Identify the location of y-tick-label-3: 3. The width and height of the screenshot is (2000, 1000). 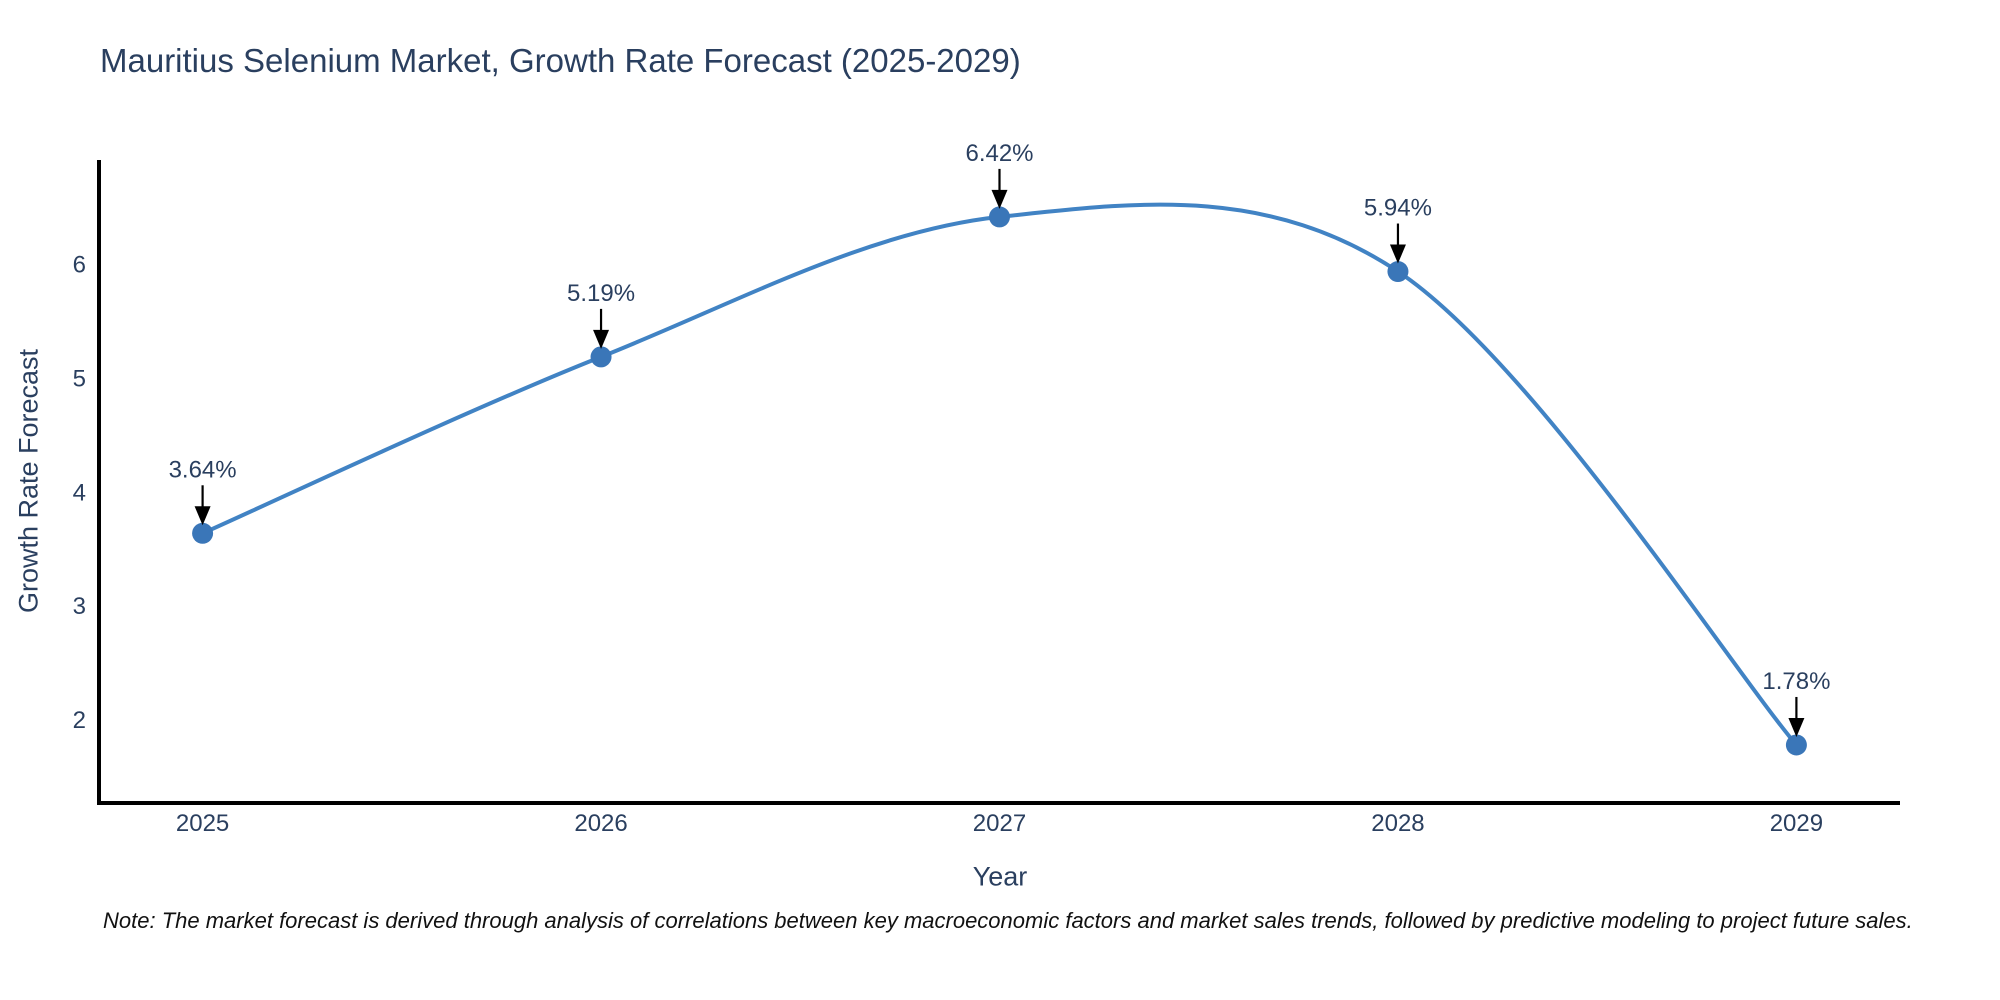
(79, 606).